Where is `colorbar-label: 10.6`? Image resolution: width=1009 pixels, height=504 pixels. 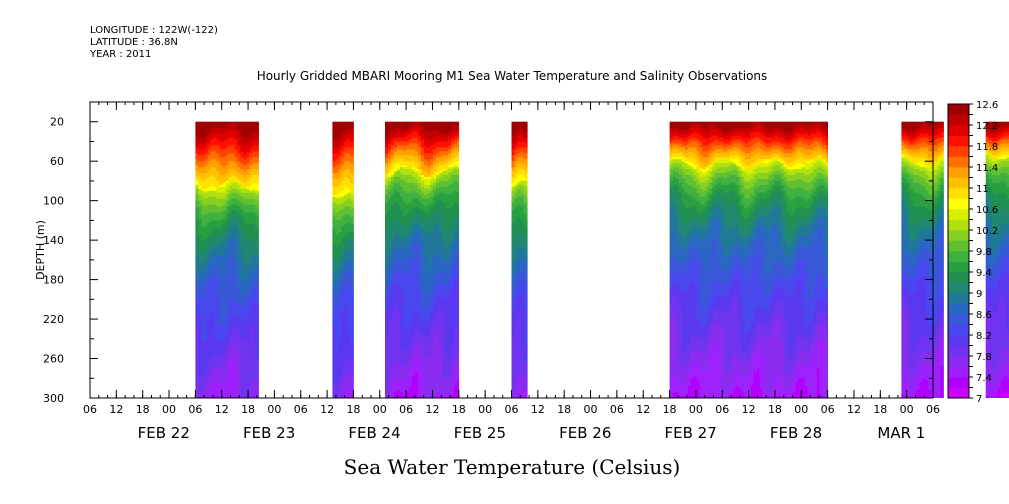 colorbar-label: 10.6 is located at coordinates (987, 210).